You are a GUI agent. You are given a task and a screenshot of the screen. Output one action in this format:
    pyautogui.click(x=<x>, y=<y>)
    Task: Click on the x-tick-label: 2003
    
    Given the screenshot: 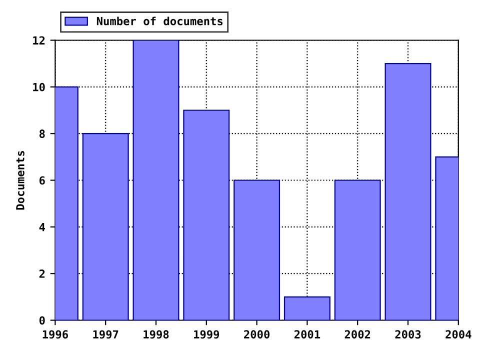 What is the action you would take?
    pyautogui.click(x=408, y=334)
    